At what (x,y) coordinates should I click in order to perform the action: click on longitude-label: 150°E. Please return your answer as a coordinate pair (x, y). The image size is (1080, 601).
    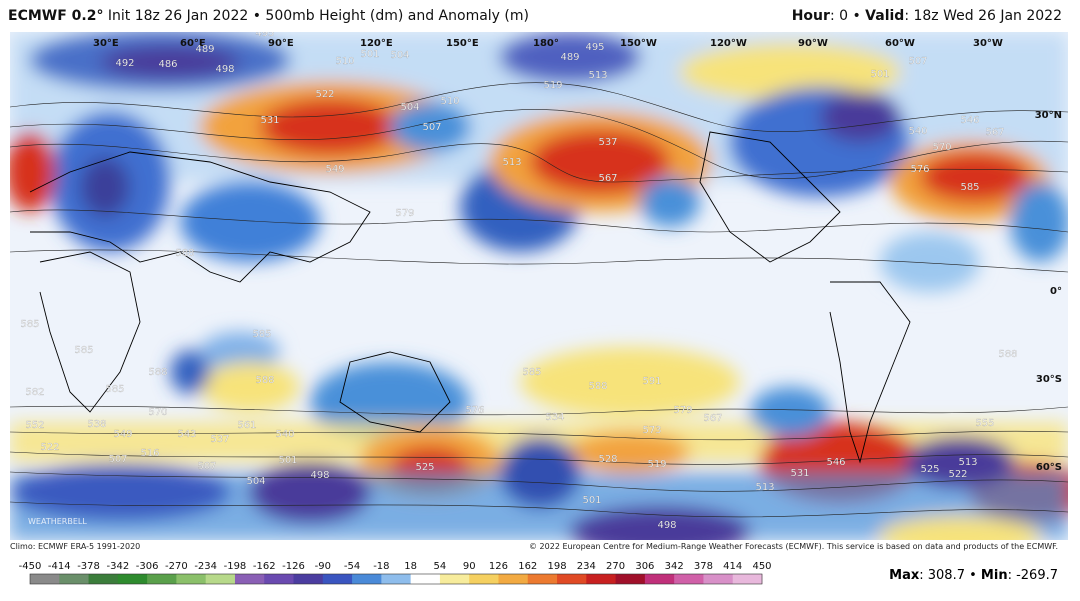
    Looking at the image, I should click on (462, 43).